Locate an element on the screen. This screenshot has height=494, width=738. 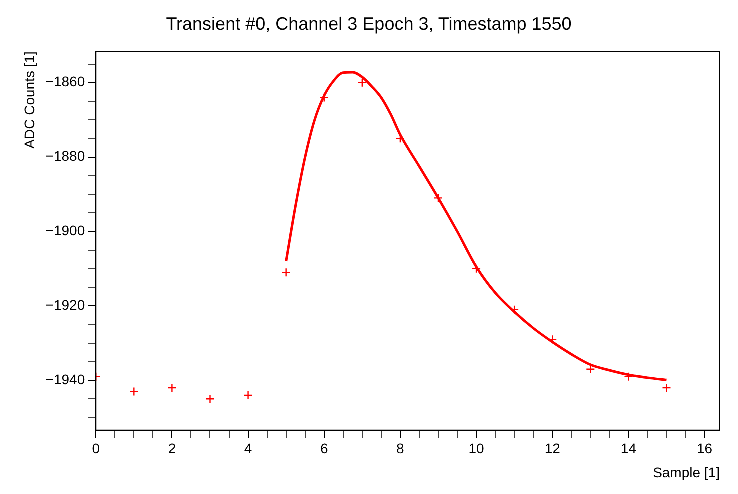
x-tick-label: 10 is located at coordinates (476, 448).